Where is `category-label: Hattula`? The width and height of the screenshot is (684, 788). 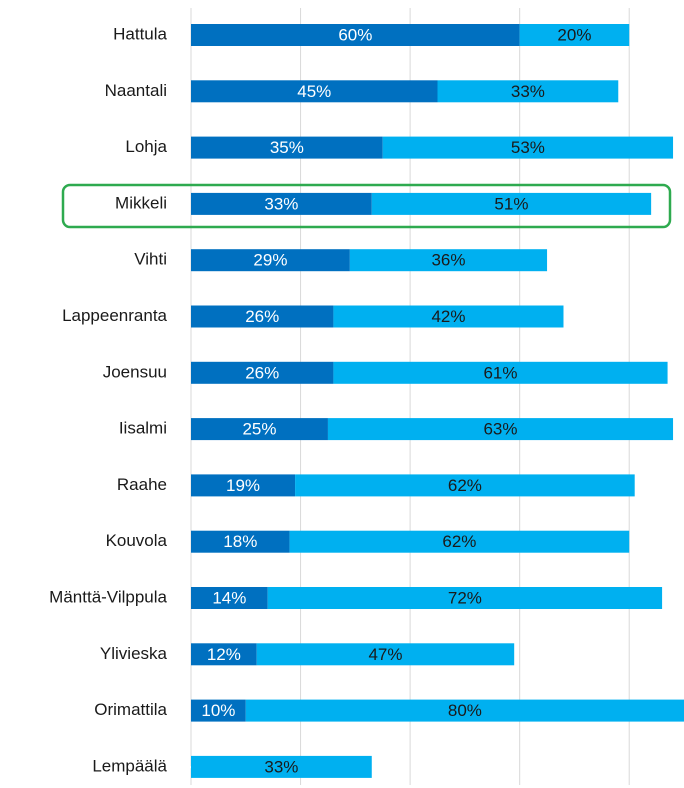 category-label: Hattula is located at coordinates (140, 33).